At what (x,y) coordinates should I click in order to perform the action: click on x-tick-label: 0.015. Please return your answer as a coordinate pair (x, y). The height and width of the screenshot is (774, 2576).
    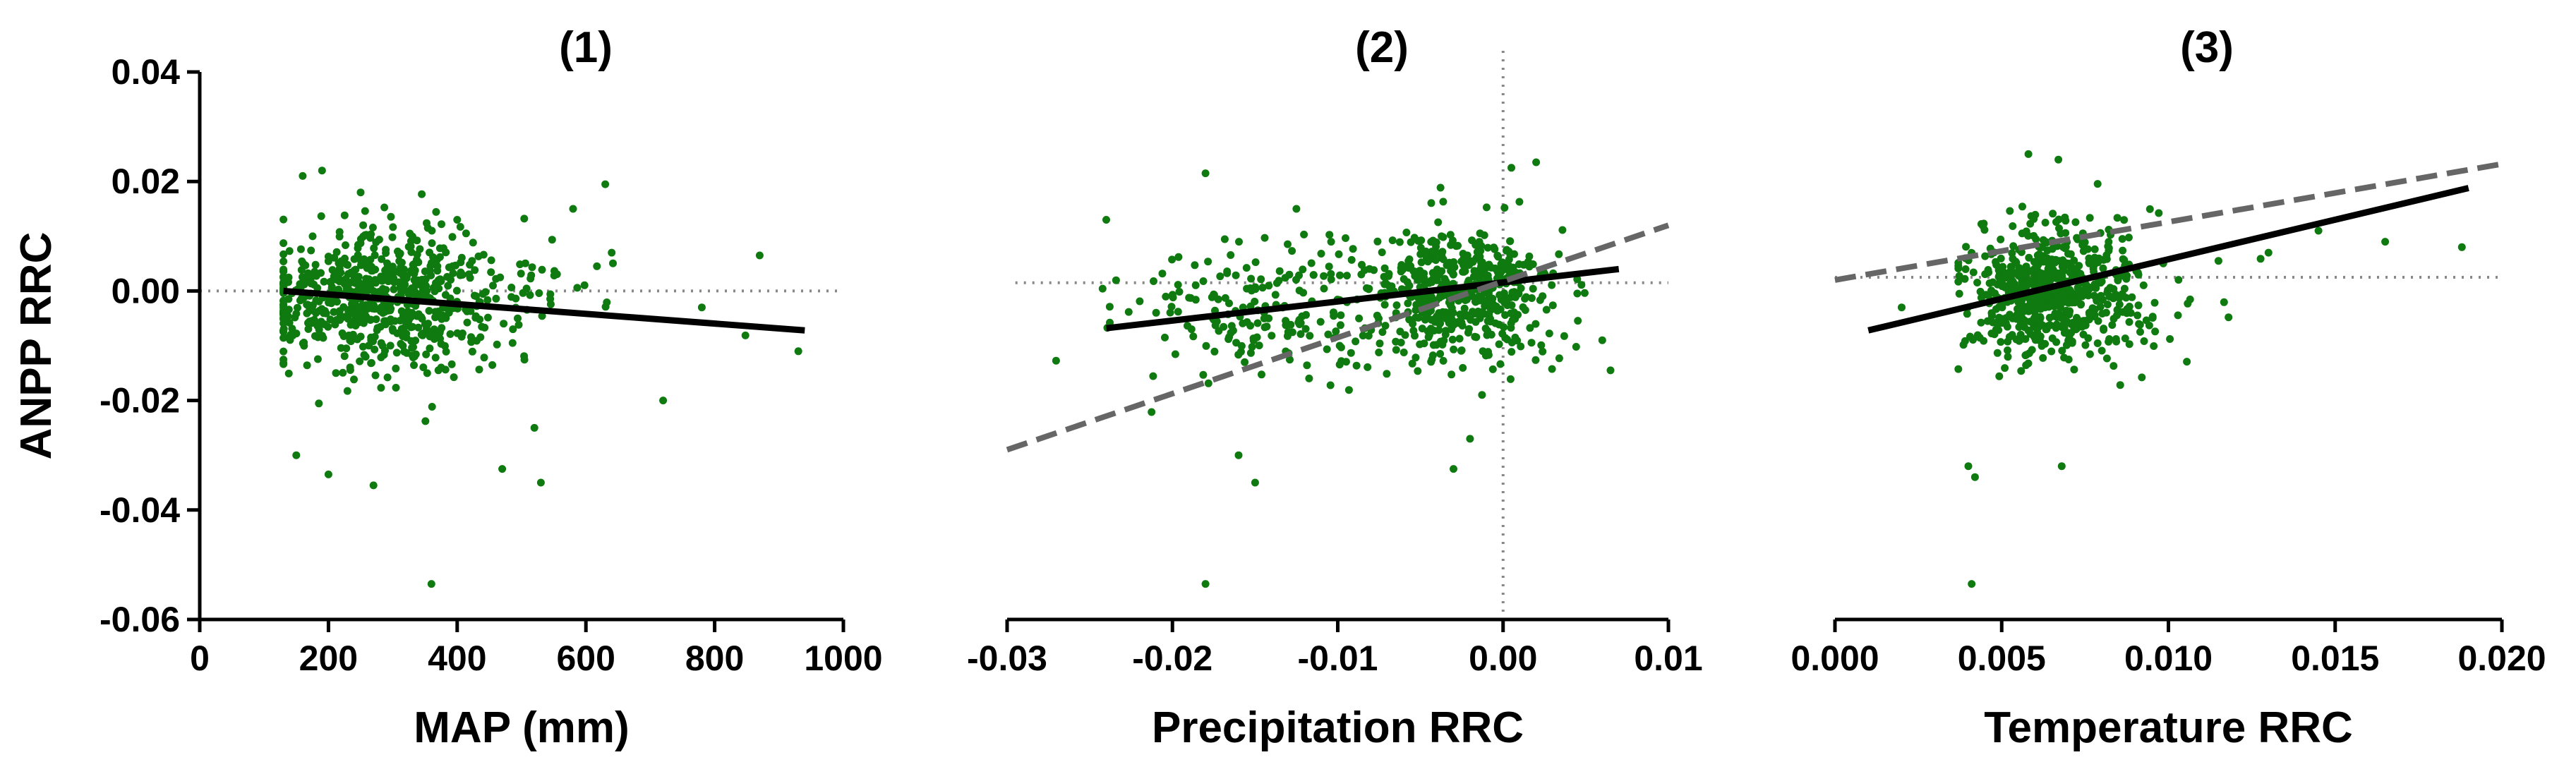
    Looking at the image, I should click on (2335, 658).